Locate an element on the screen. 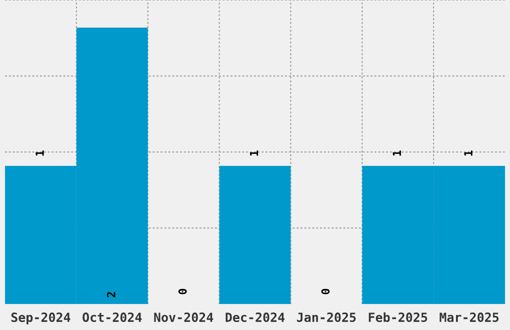 The width and height of the screenshot is (510, 330). x-tick-label: Jan-2025 is located at coordinates (326, 317).